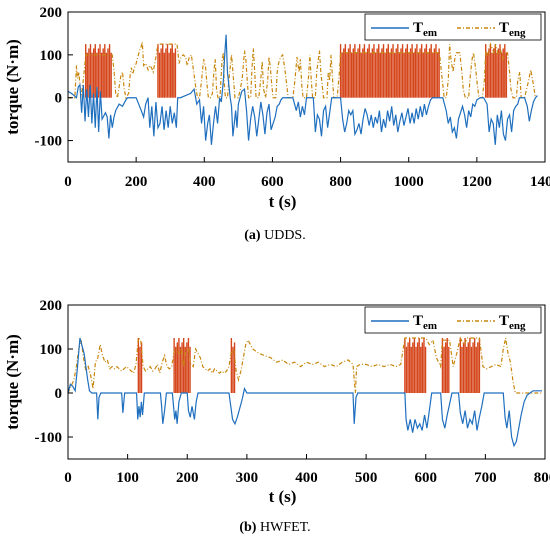 Image resolution: width=550 pixels, height=544 pixels. I want to click on caption-letter: (b), so click(248, 527).